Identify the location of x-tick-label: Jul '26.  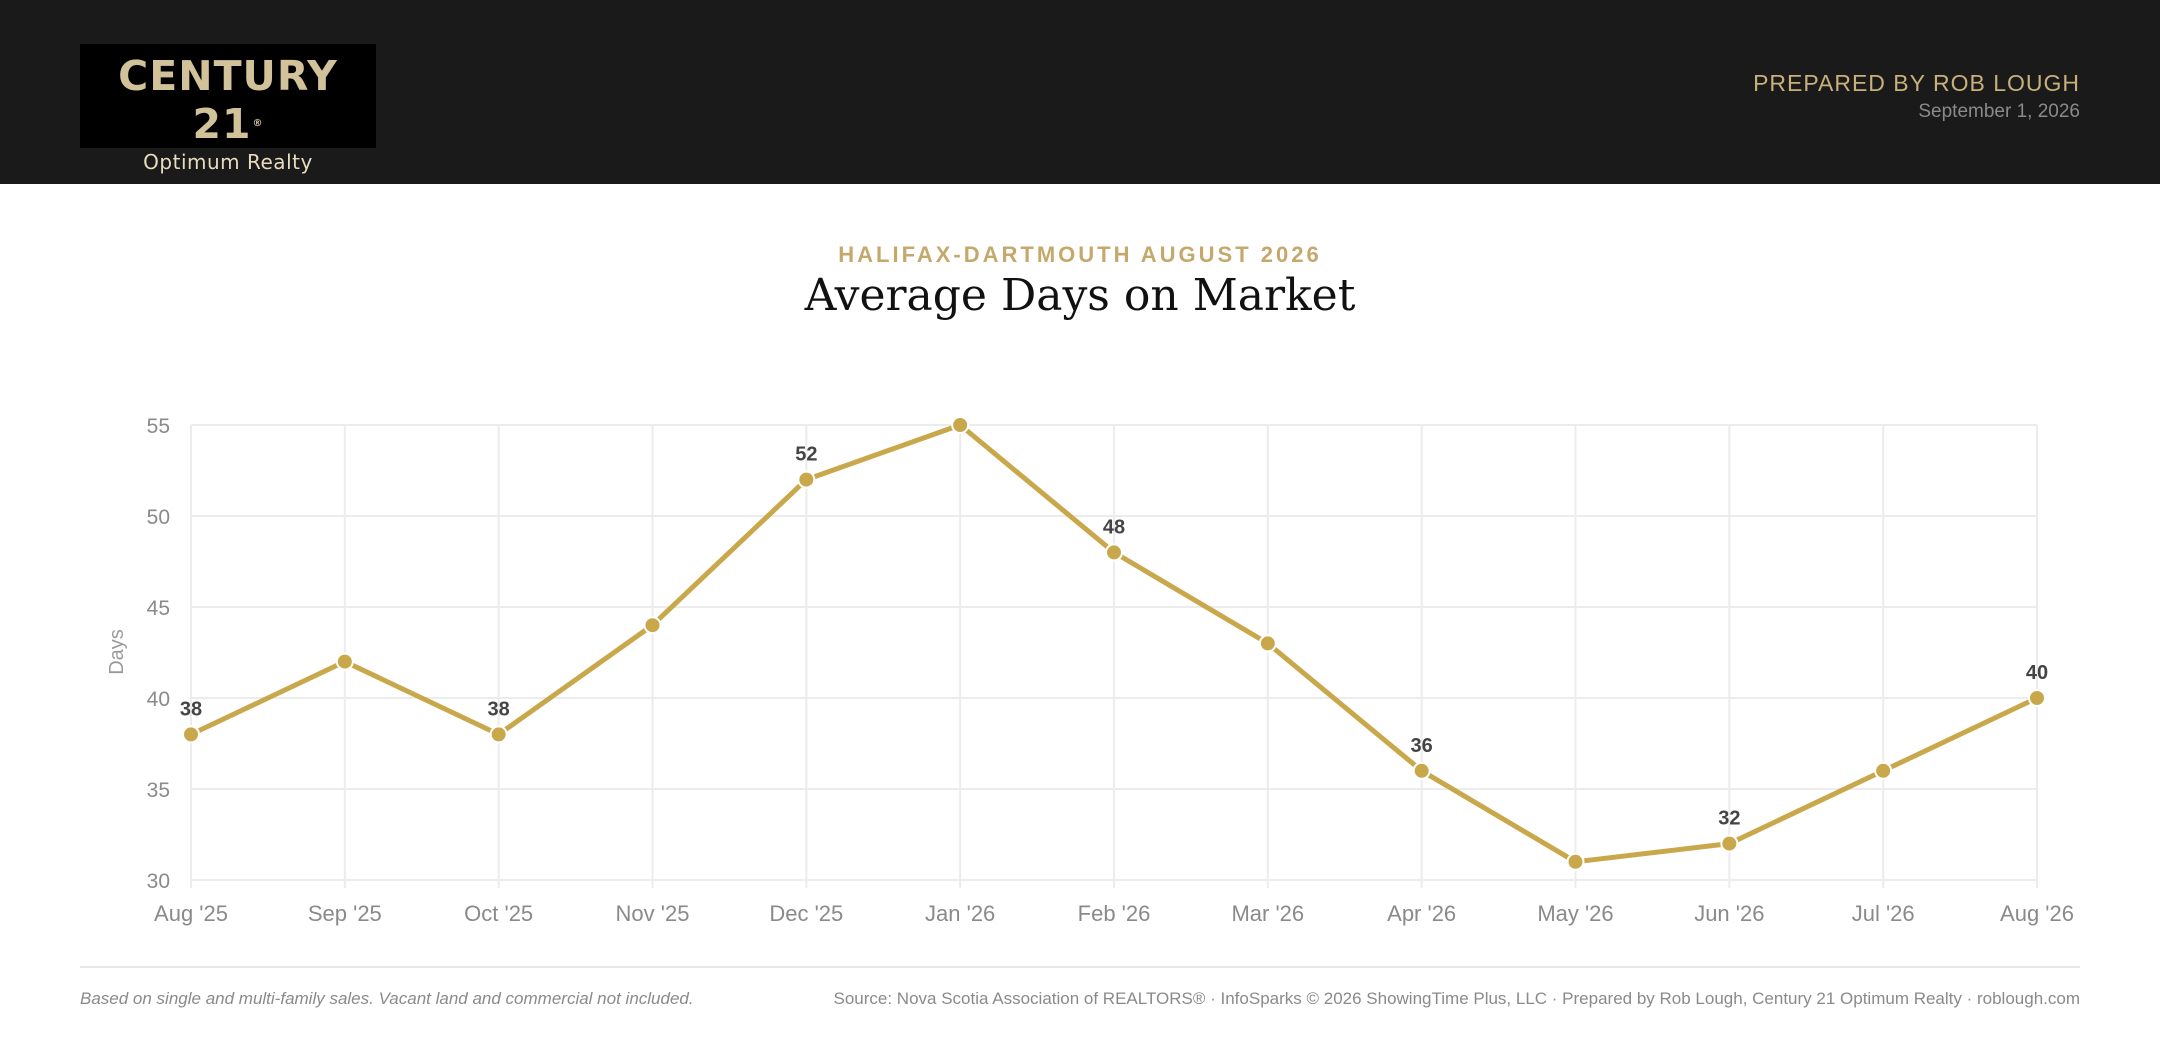
(1883, 913).